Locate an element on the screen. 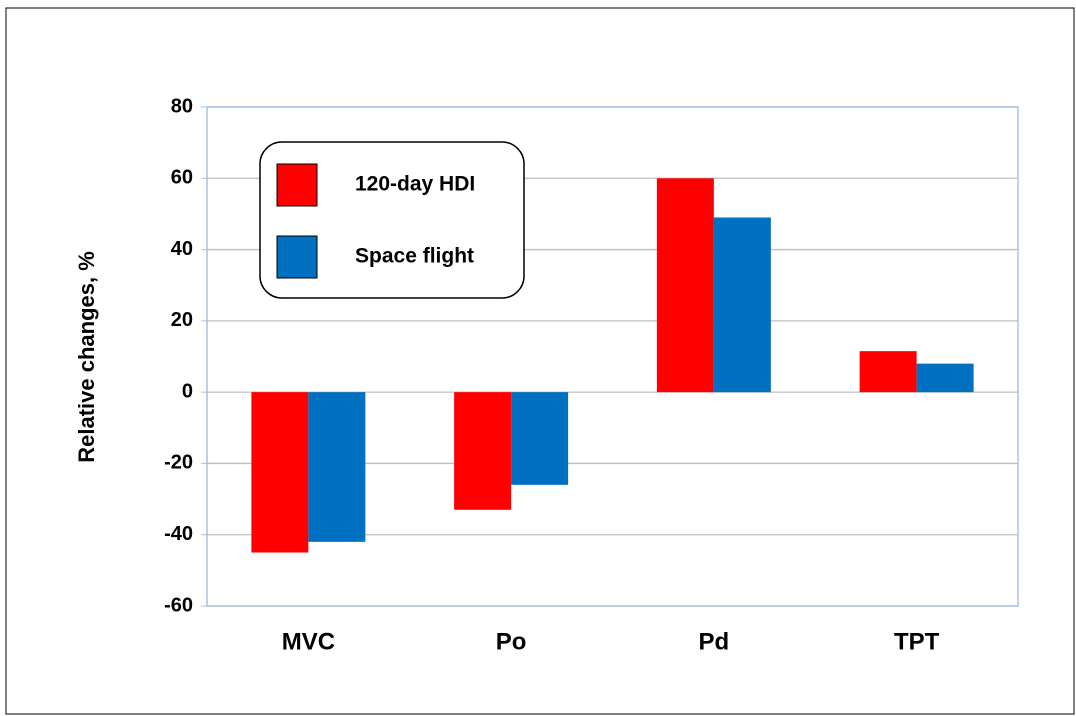  y-tick-label: -40 is located at coordinates (178, 534).